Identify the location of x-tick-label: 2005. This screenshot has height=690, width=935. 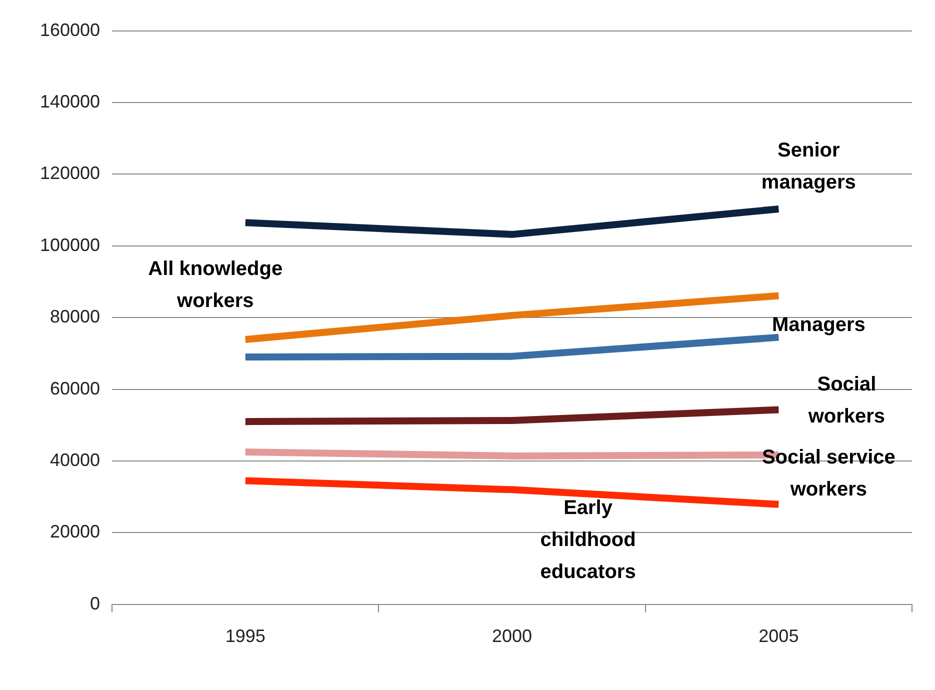
(778, 636).